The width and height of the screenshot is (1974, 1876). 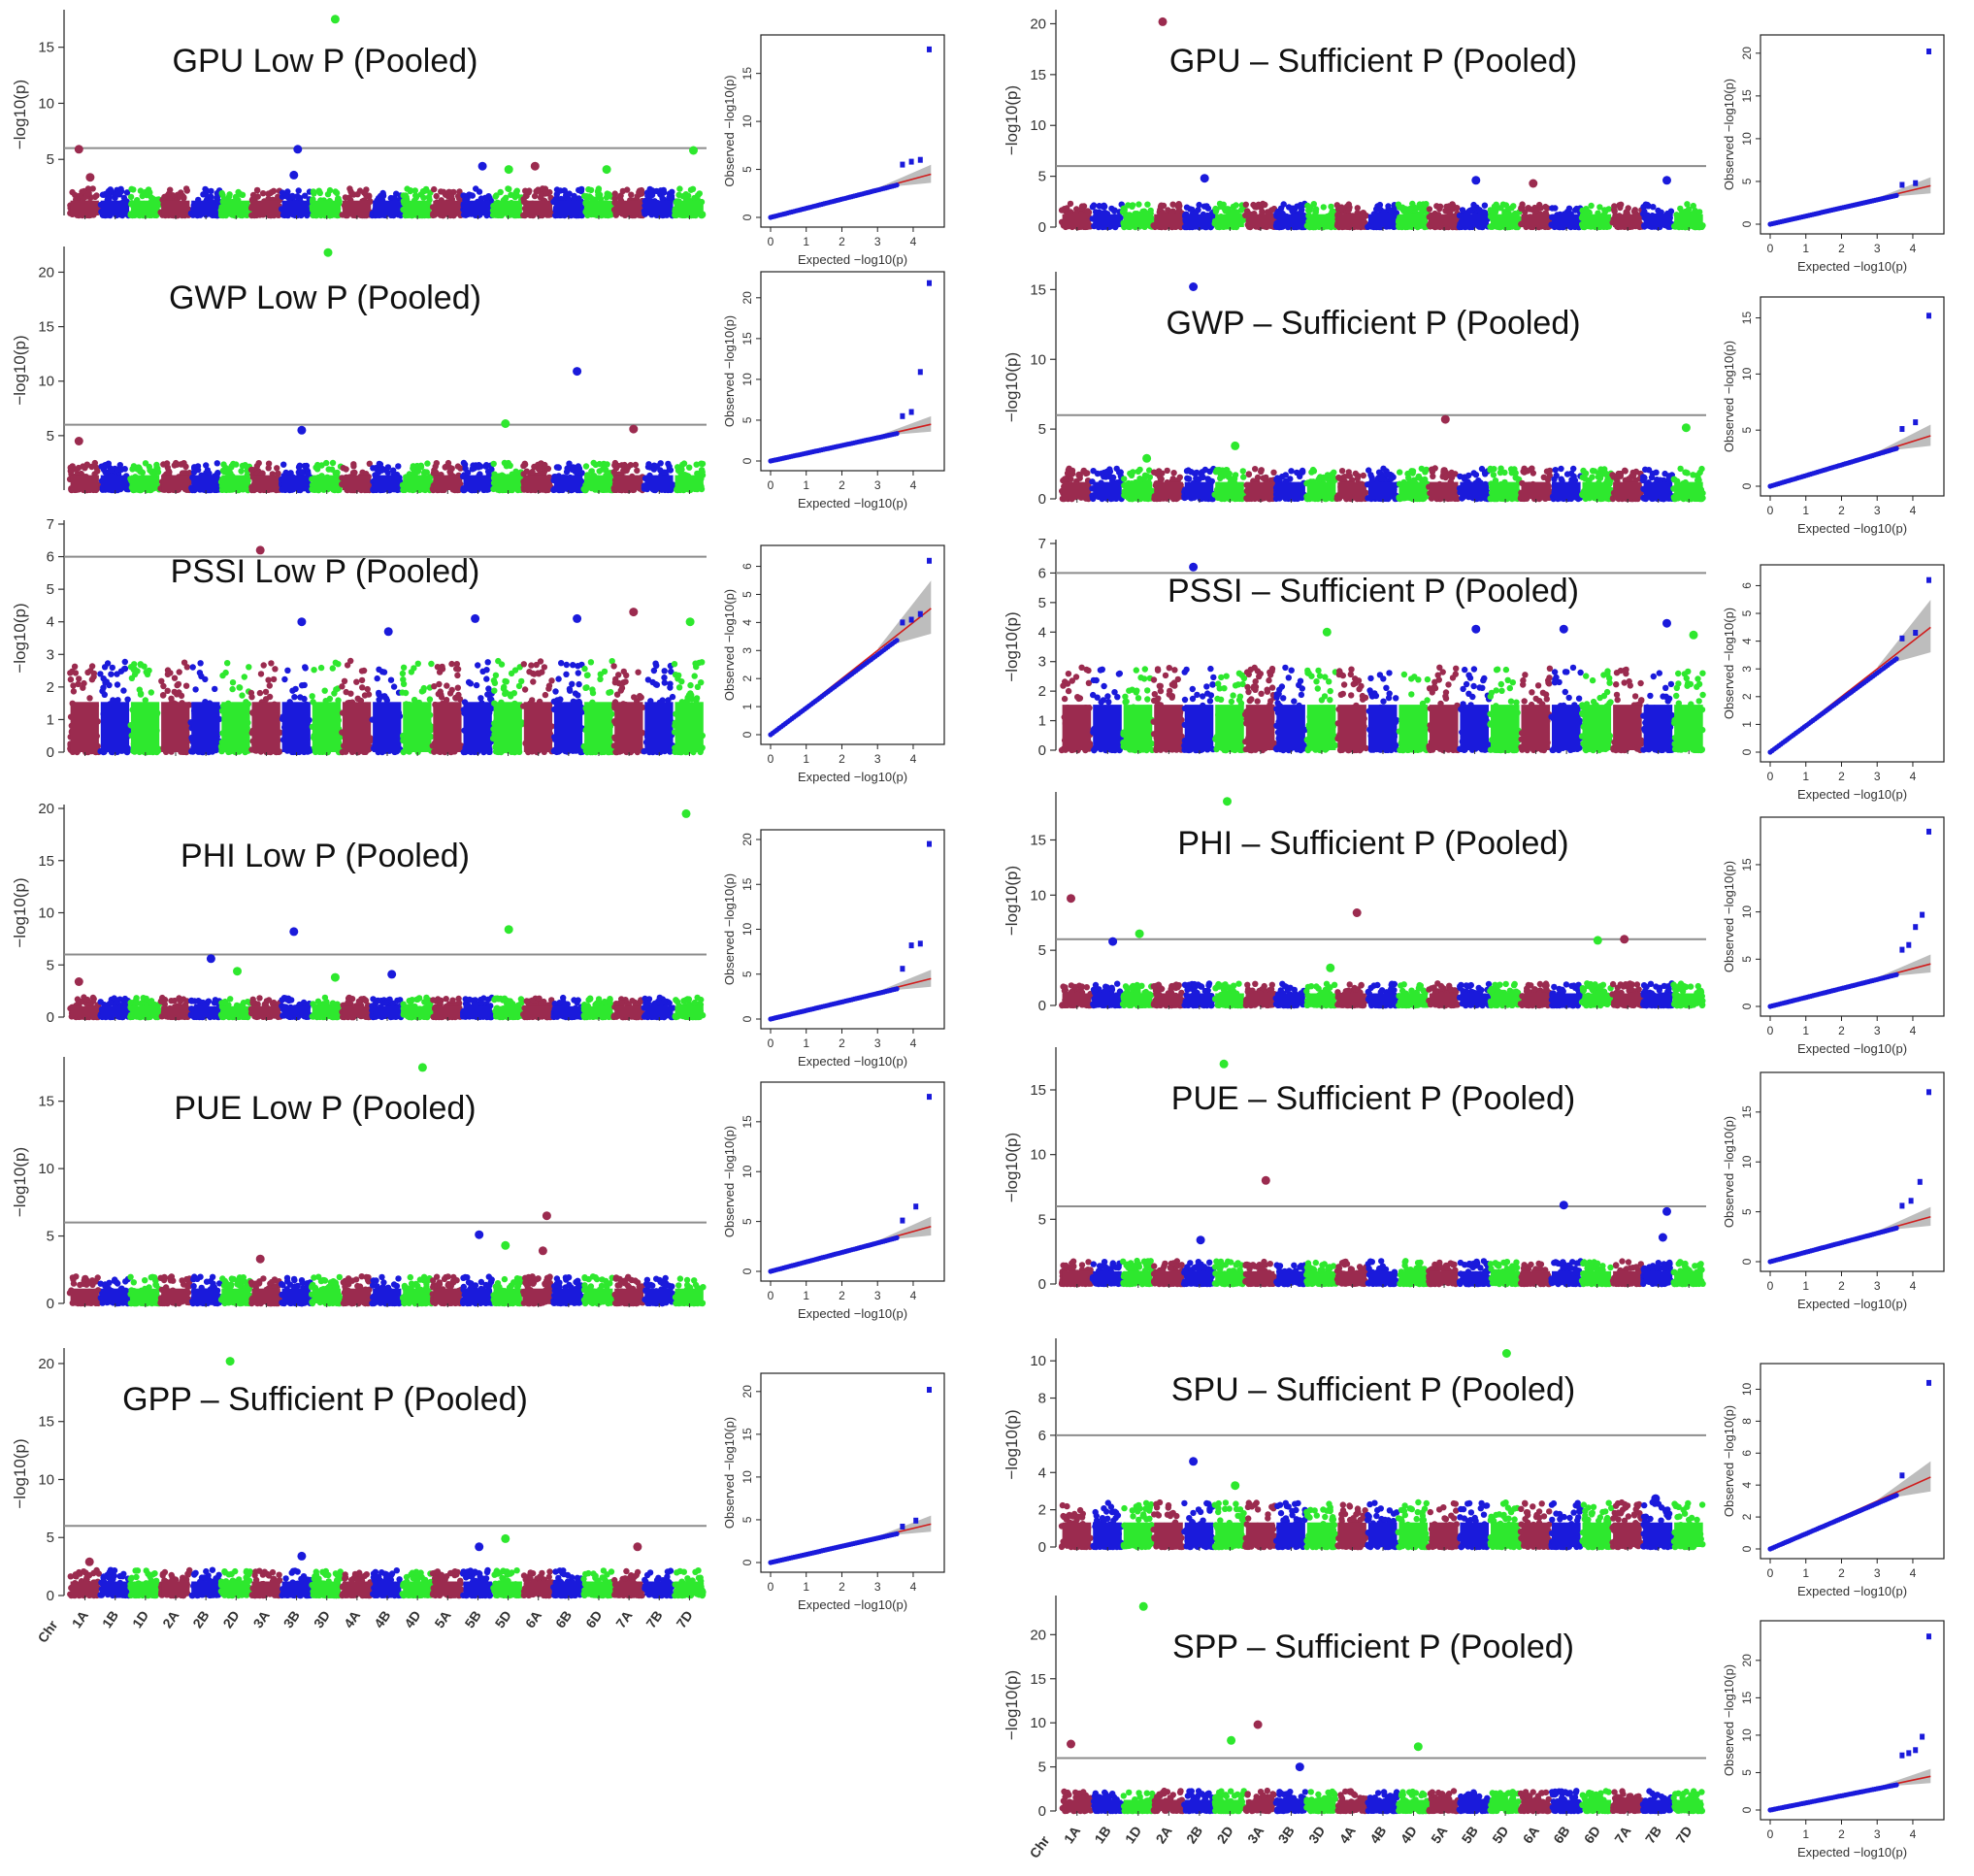 I want to click on snp-point-7B, so click(x=670, y=683).